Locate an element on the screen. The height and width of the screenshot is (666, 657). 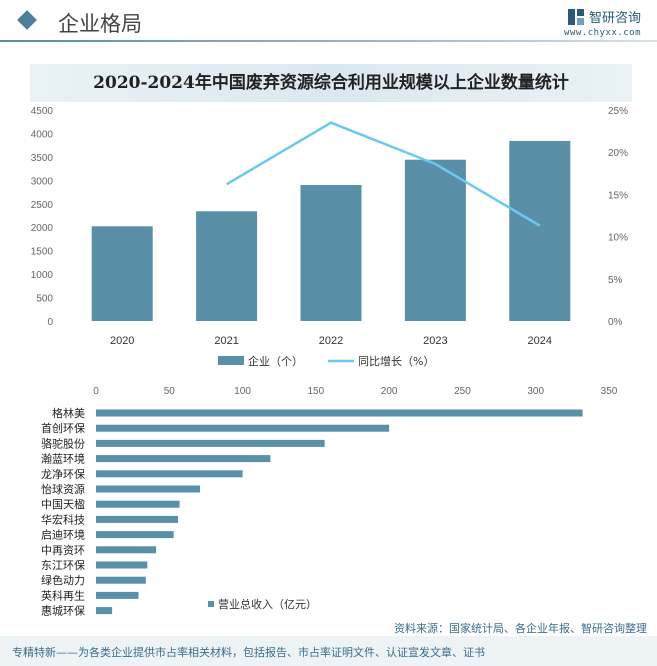
y-right-tick-label: 5% is located at coordinates (615, 280).